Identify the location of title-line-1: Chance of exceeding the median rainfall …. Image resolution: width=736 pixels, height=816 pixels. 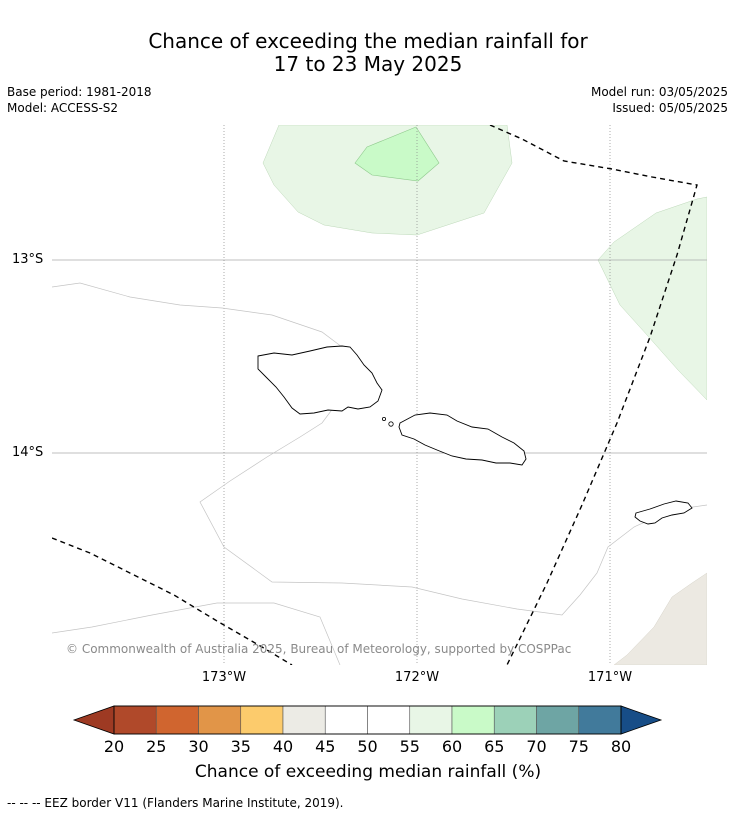
(368, 41).